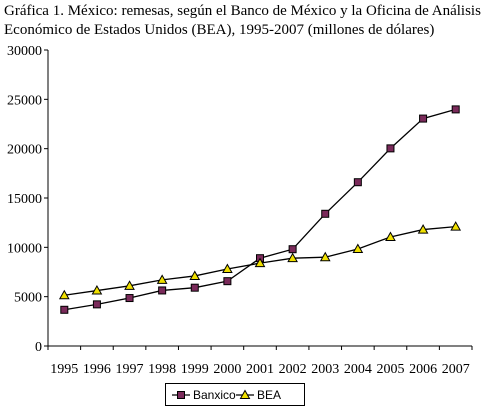  What do you see at coordinates (293, 369) in the screenshot?
I see `x-tick-label: 2002` at bounding box center [293, 369].